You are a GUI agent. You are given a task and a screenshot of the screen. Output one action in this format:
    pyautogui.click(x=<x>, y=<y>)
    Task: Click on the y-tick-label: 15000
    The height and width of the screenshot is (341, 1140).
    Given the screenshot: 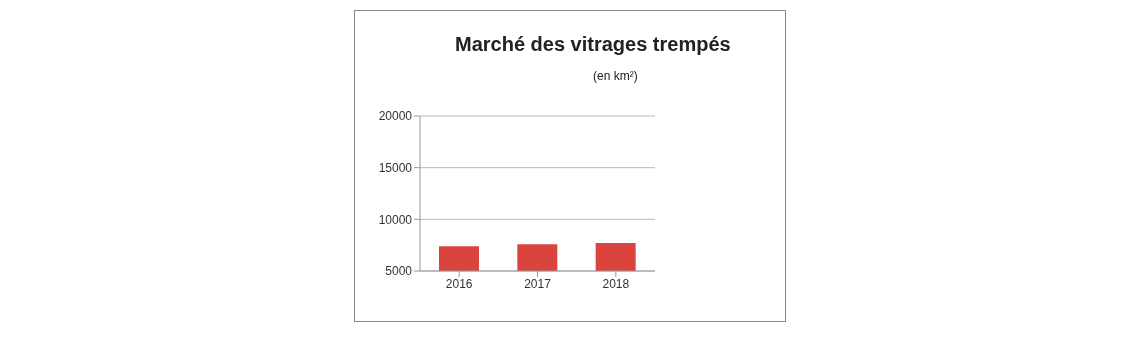 What is the action you would take?
    pyautogui.click(x=395, y=167)
    